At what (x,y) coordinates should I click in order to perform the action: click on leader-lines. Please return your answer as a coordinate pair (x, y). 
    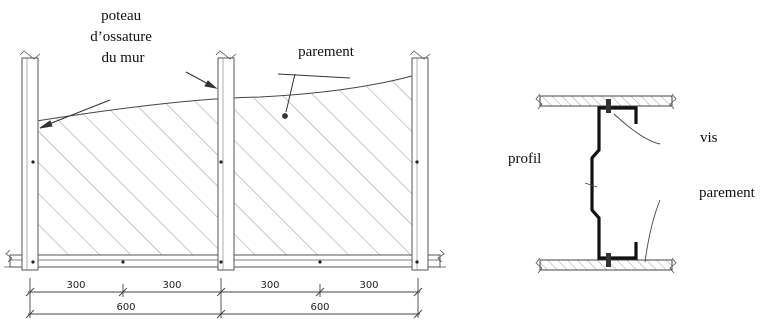
    Looking at the image, I should click on (195, 100).